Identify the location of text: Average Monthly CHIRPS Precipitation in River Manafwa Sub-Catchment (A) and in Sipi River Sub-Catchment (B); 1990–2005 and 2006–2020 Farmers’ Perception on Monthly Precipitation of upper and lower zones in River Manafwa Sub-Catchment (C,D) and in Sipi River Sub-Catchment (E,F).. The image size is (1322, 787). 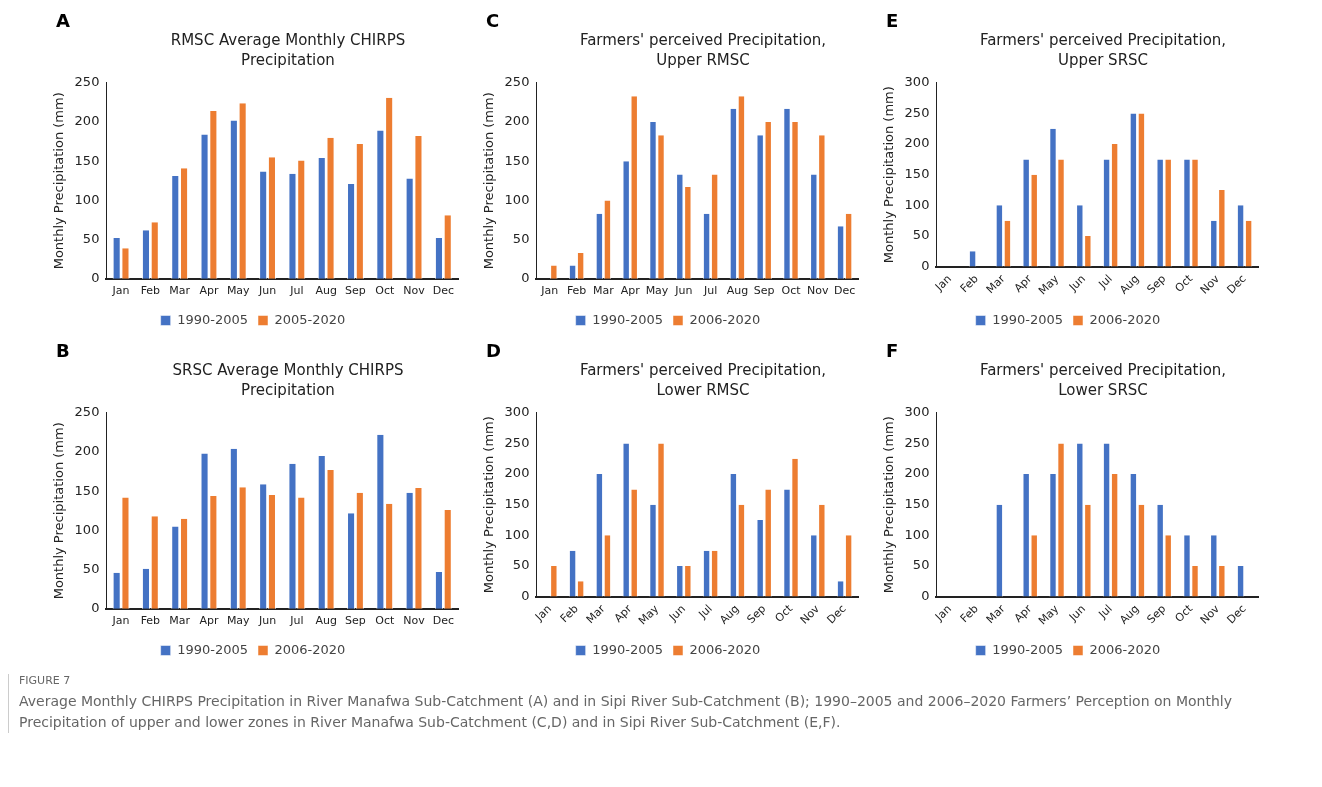
(626, 712).